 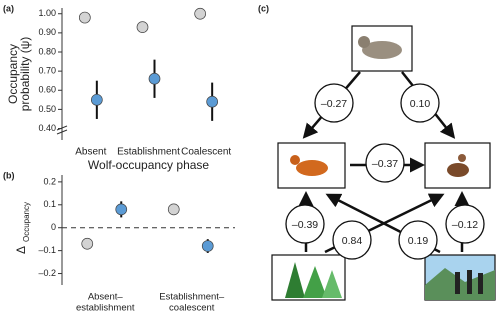 What do you see at coordinates (47, 32) in the screenshot?
I see `y-tick-label: 0.90` at bounding box center [47, 32].